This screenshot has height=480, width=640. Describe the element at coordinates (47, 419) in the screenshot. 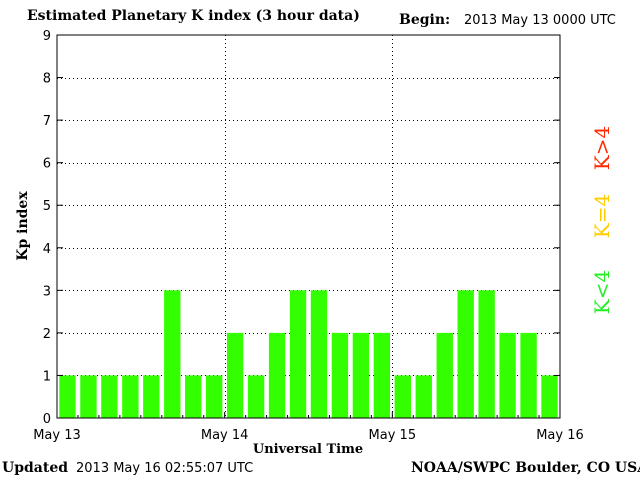

I see `y-tick-label: 0` at that location.